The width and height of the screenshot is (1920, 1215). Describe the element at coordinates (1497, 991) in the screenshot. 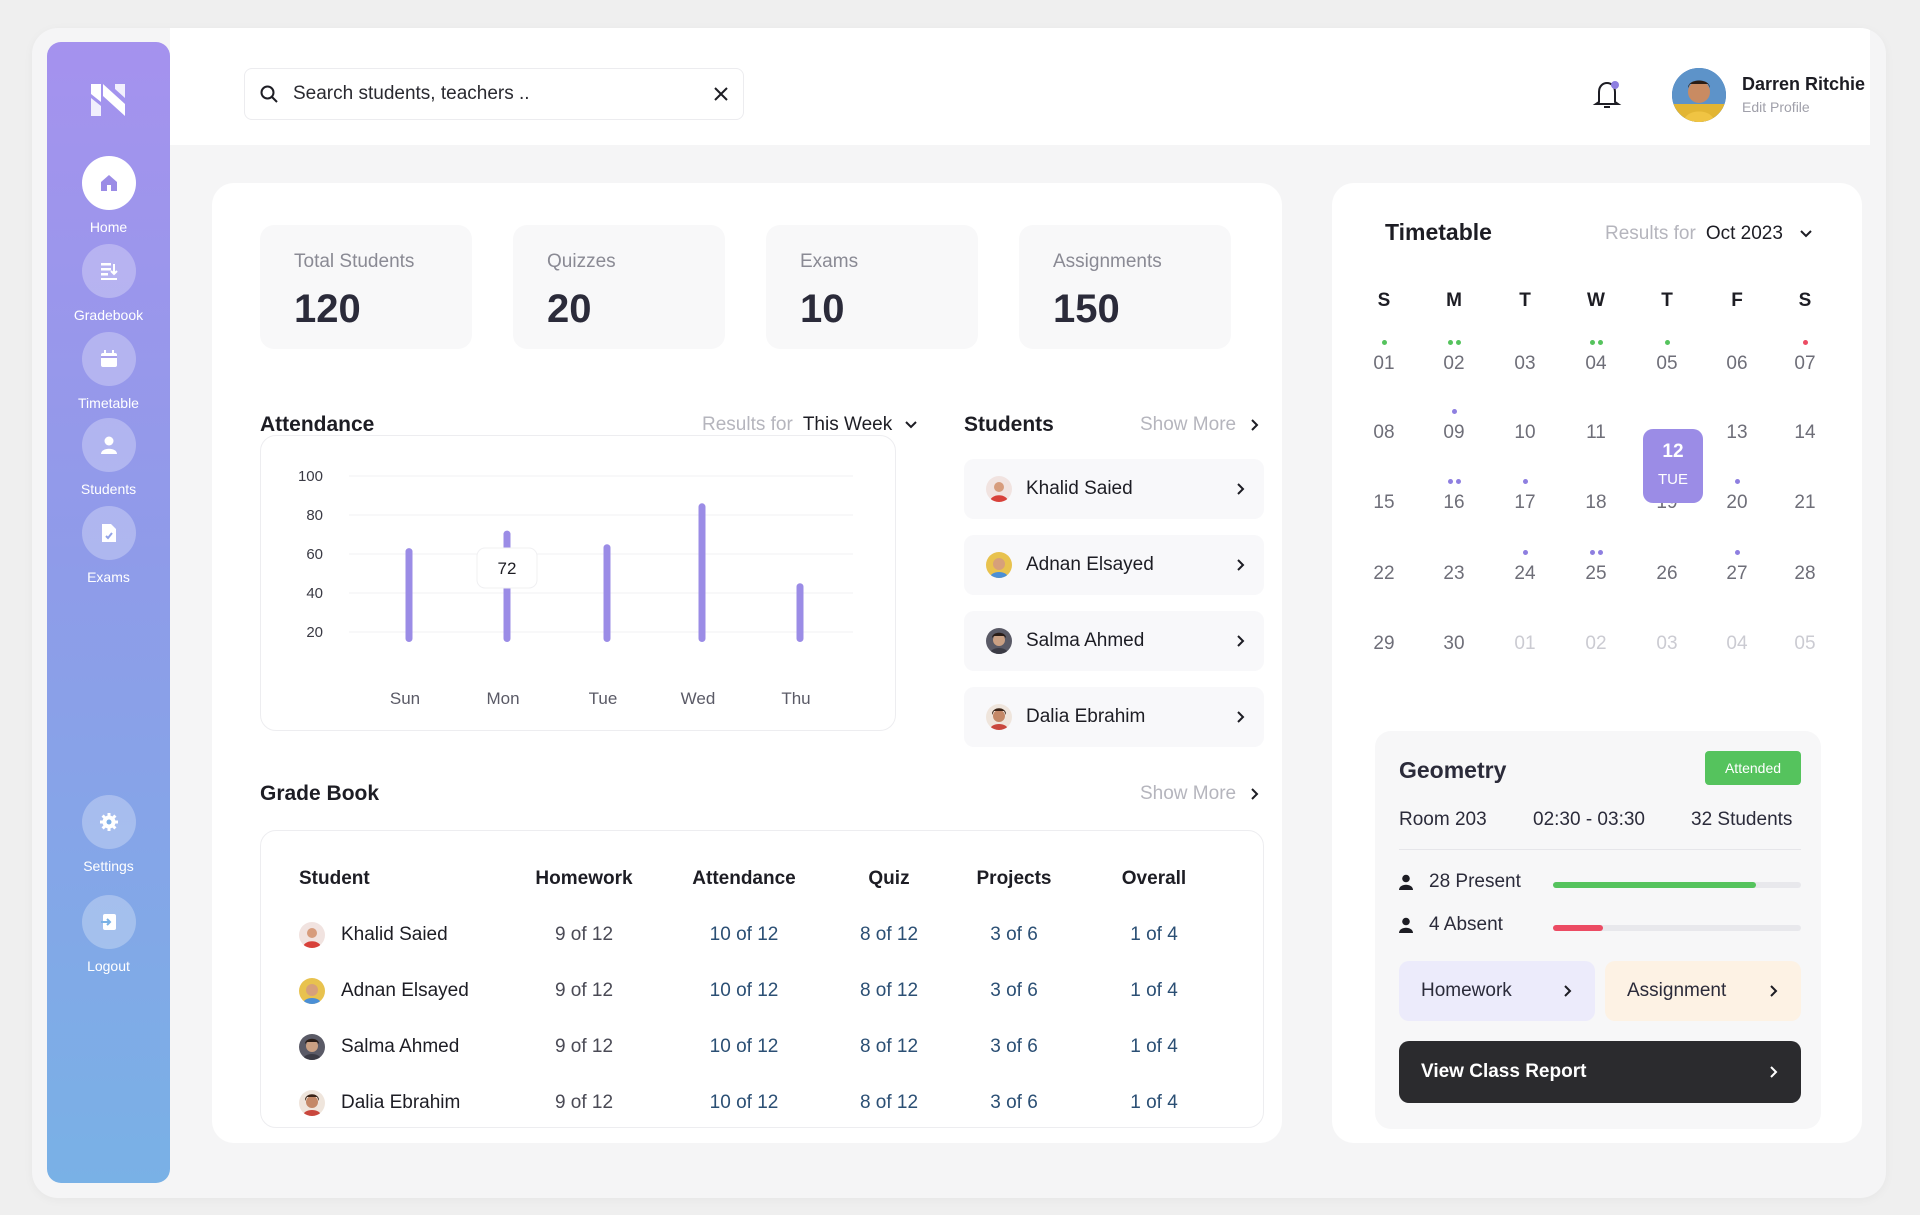

I see `homework-button: Homework` at that location.